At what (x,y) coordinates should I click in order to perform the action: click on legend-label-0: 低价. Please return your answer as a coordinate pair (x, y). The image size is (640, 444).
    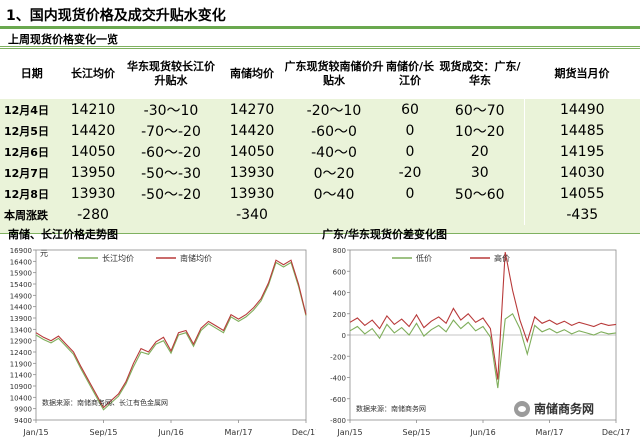
    Looking at the image, I should click on (424, 258).